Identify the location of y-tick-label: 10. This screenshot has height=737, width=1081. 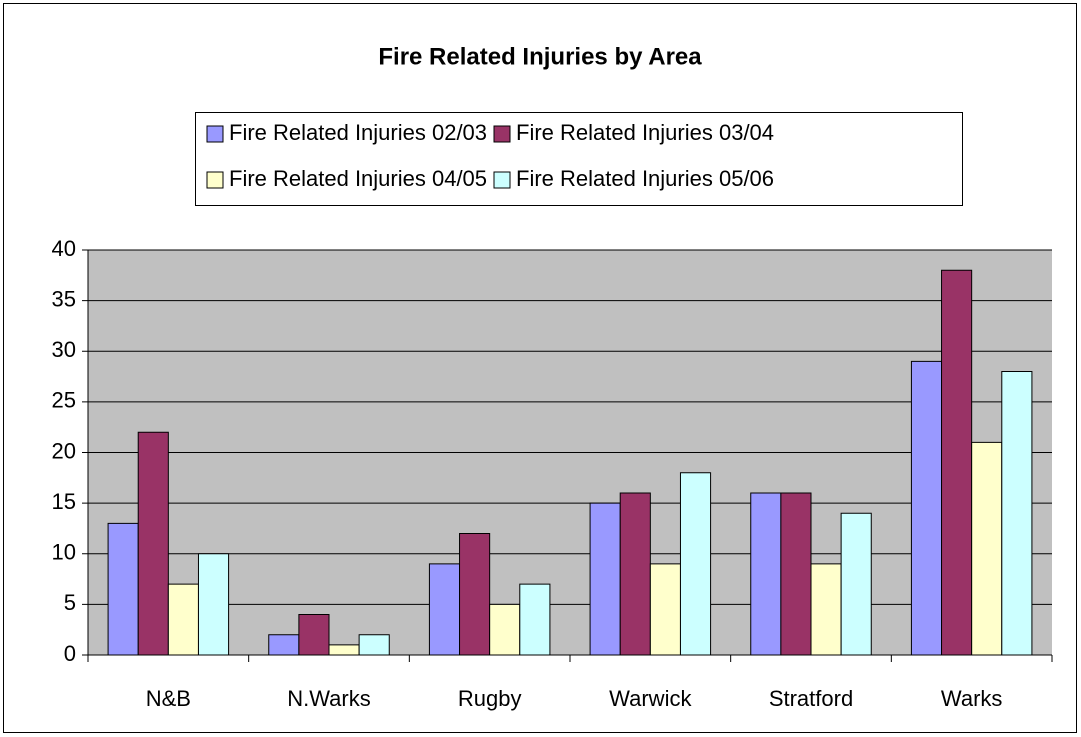
(64, 552).